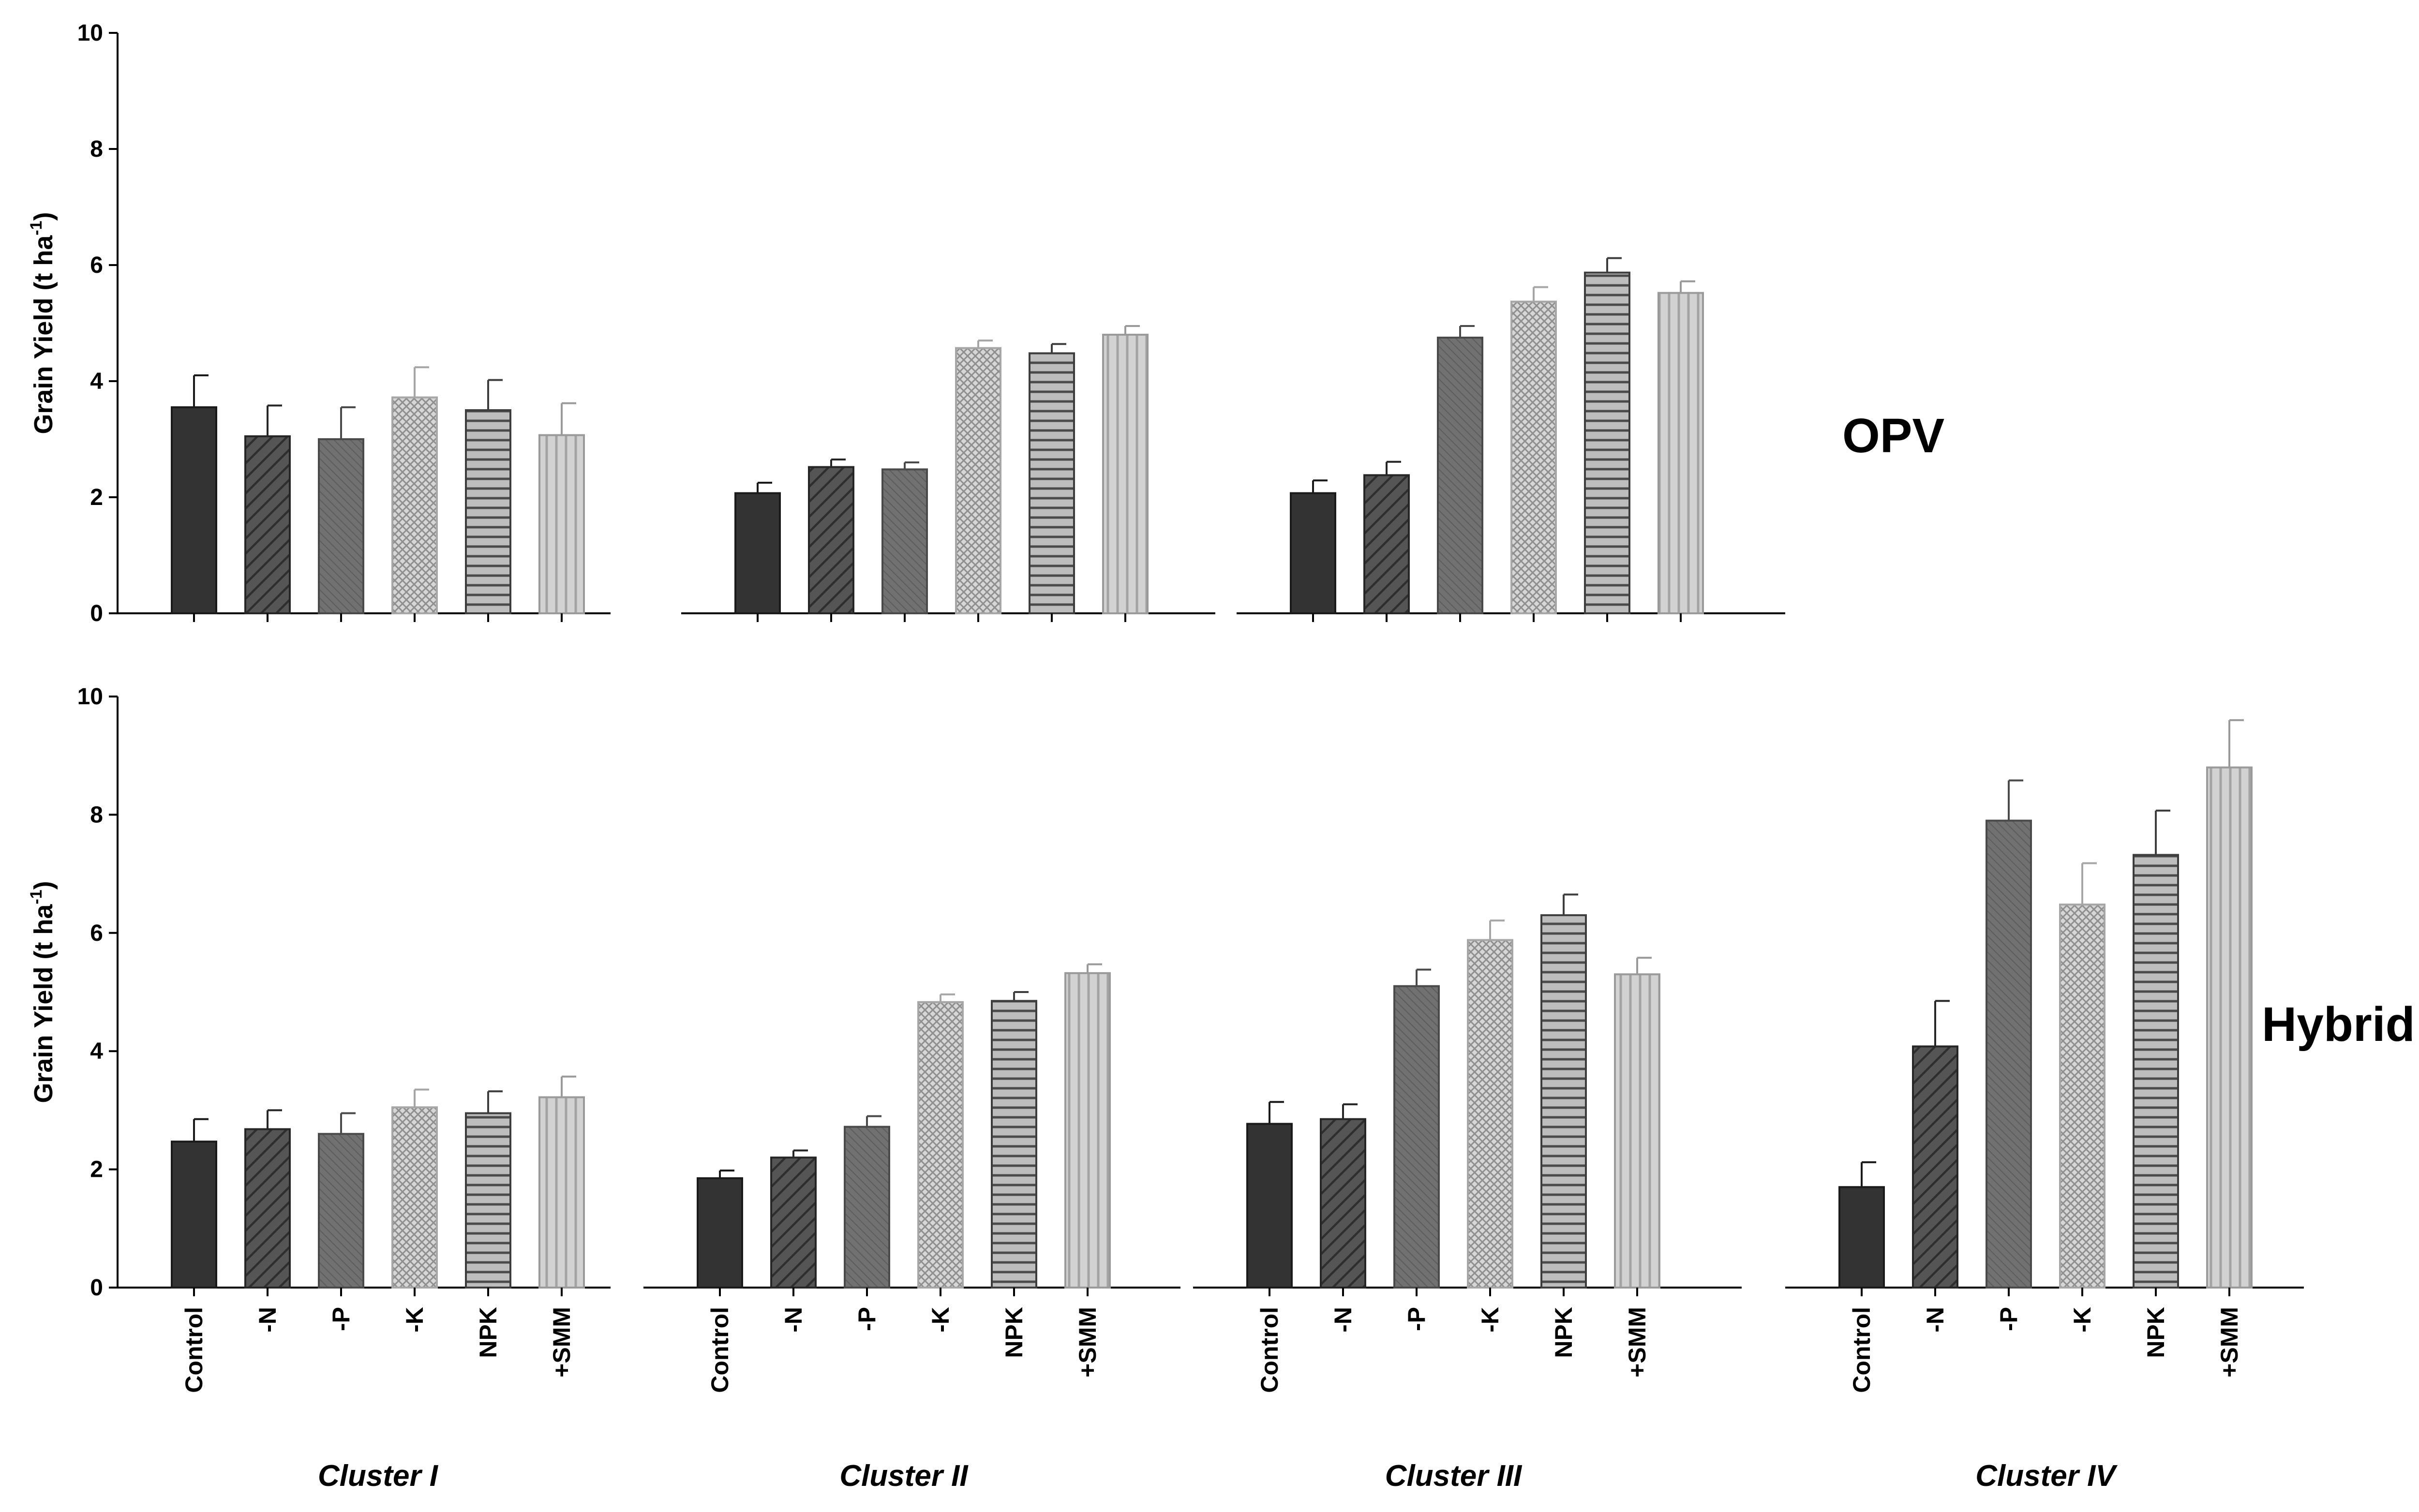  What do you see at coordinates (1893, 436) in the screenshot?
I see `panel-group-label: OPV` at bounding box center [1893, 436].